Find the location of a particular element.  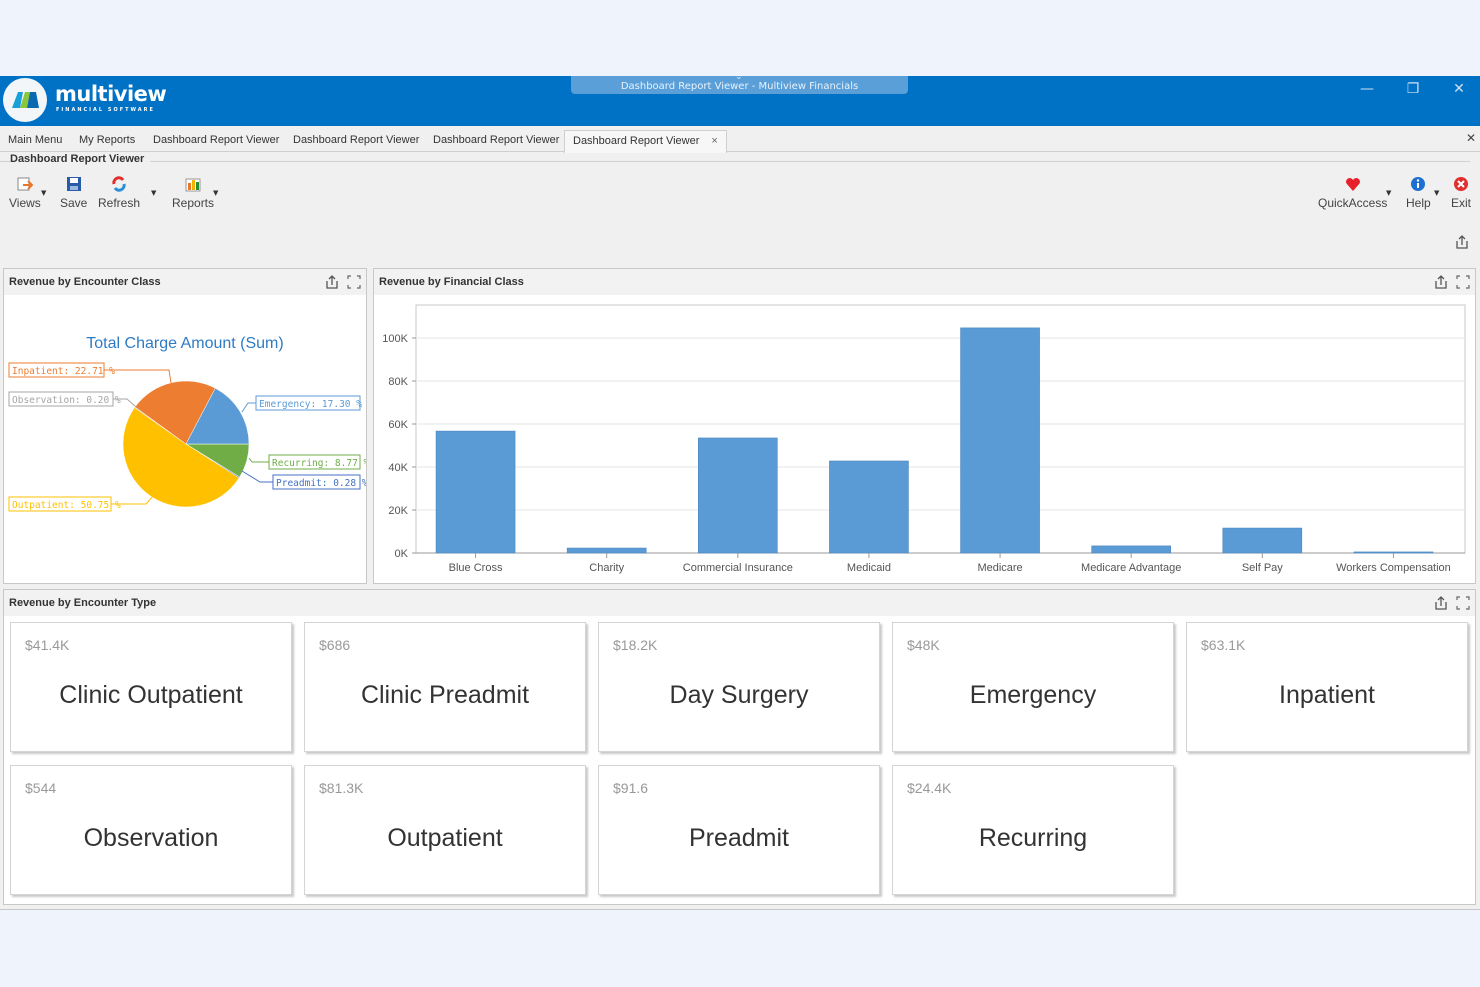

tile-value: $18.2K is located at coordinates (635, 645).